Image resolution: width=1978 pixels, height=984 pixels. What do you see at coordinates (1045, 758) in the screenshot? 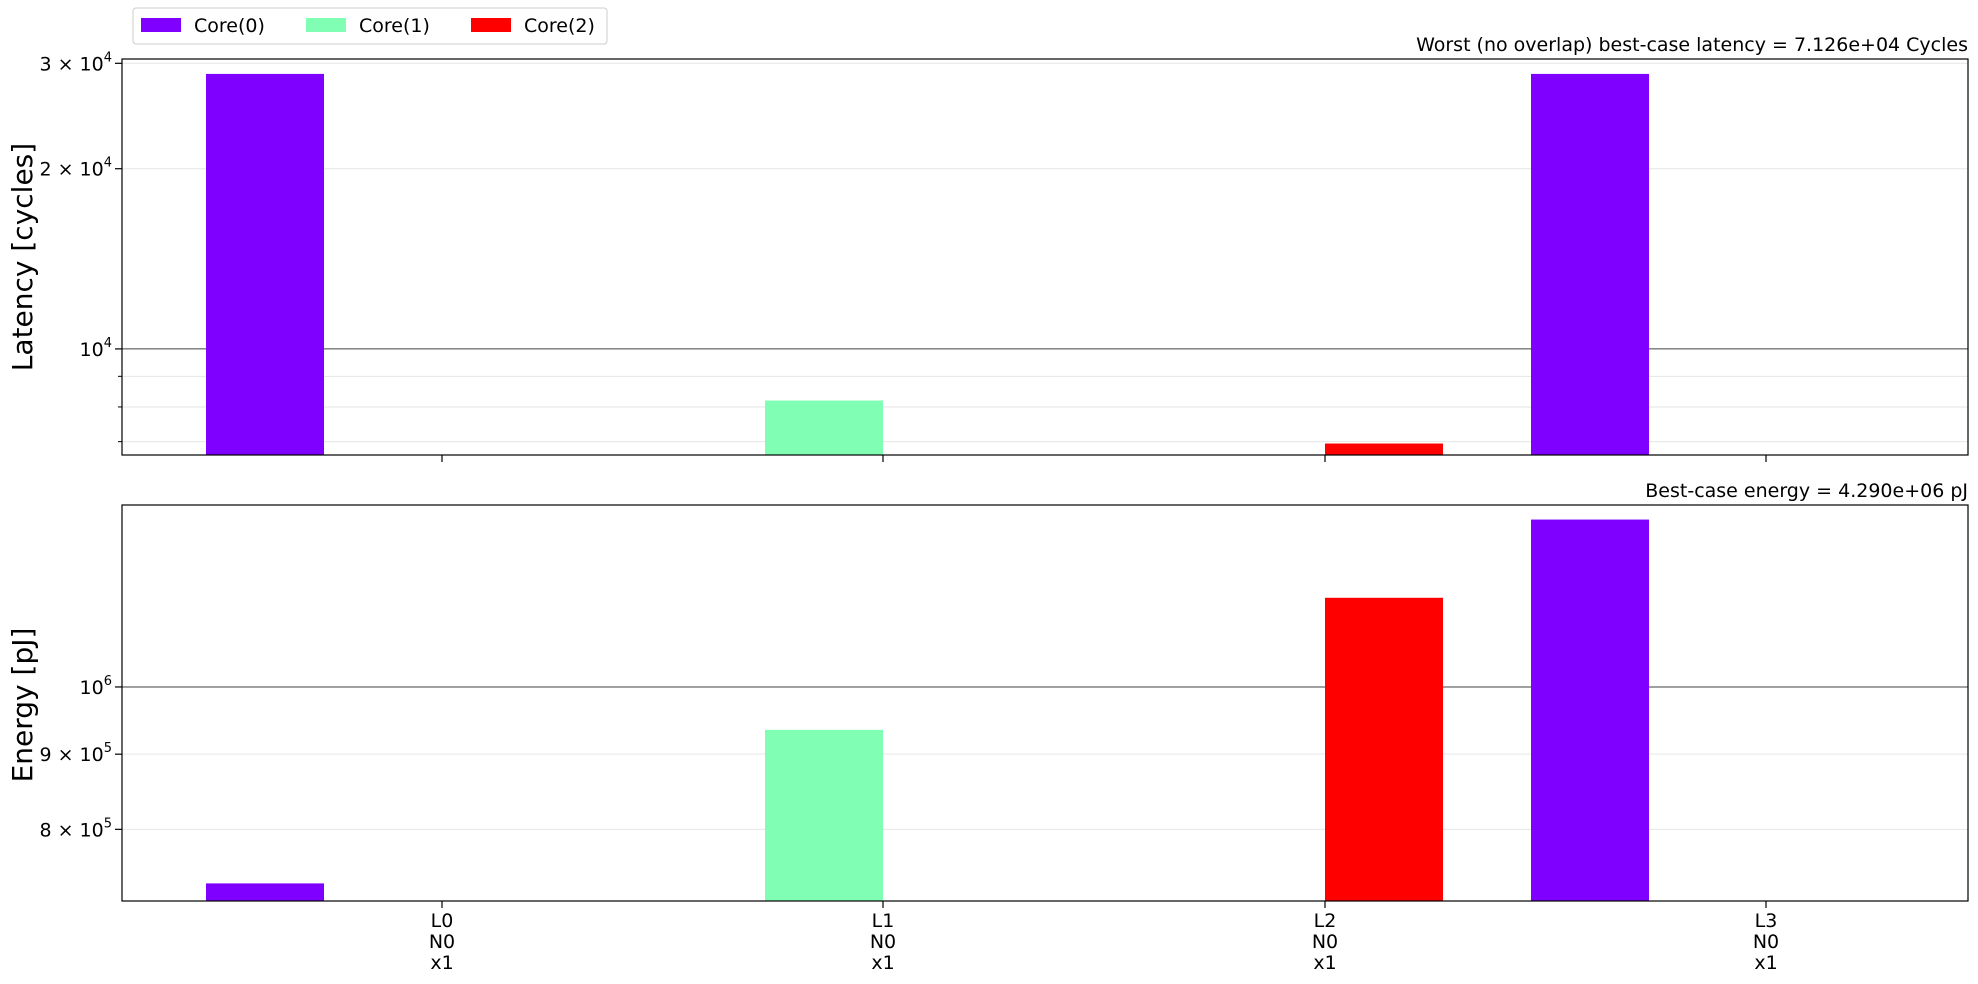
I see `energy-gridlines` at bounding box center [1045, 758].